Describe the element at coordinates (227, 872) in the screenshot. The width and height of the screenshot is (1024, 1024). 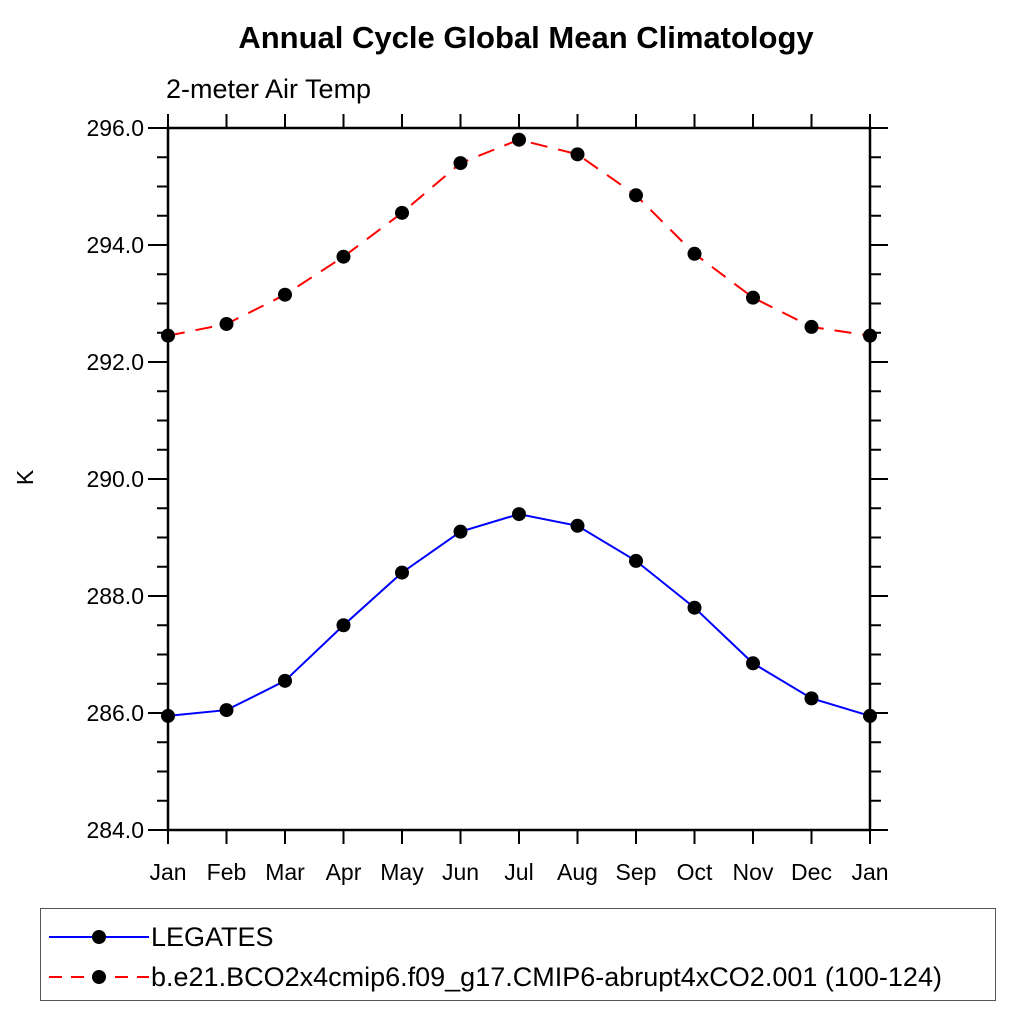
I see `x-tick-label: Feb` at that location.